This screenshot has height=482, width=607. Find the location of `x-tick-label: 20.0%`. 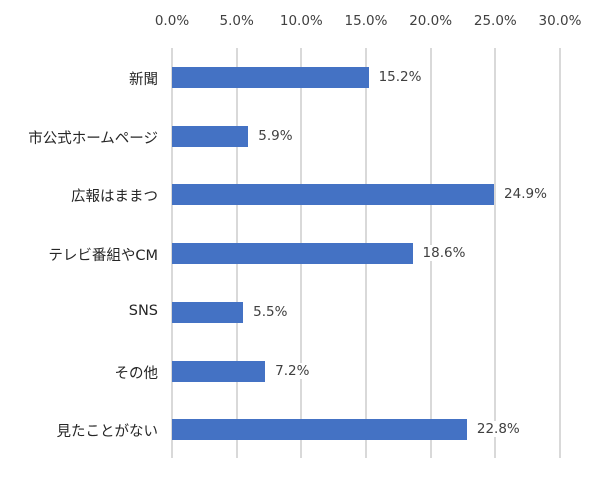

x-tick-label: 20.0% is located at coordinates (431, 21).